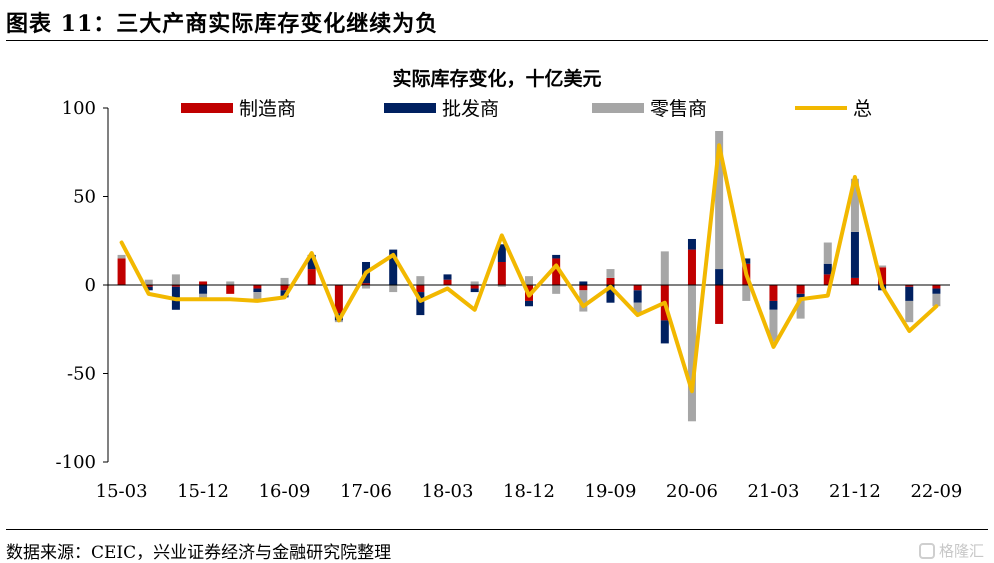 This screenshot has width=994, height=563. What do you see at coordinates (448, 491) in the screenshot?
I see `x-tick-label: 18-03` at bounding box center [448, 491].